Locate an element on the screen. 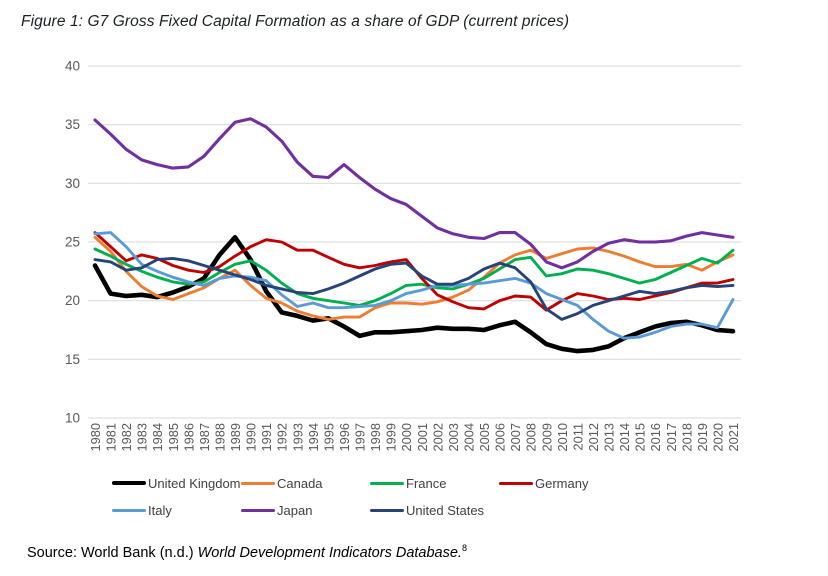 This screenshot has width=828, height=576. x-axis-tick-label: 2011 is located at coordinates (577, 437).